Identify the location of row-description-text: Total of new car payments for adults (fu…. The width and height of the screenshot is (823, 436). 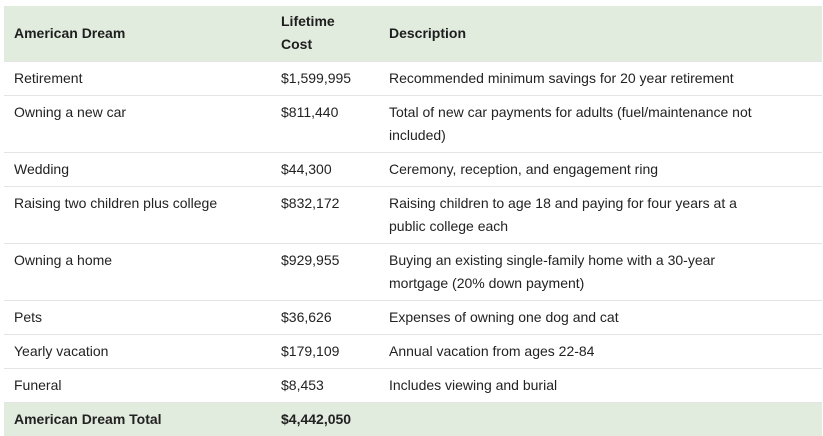
(574, 124).